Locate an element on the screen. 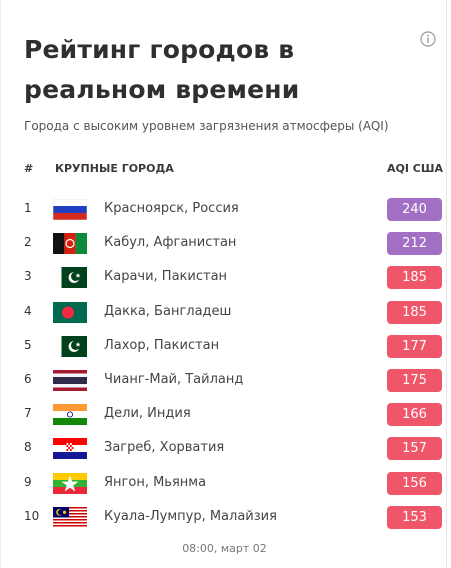 This screenshot has height=568, width=451. city-name: Красноярск, Россия is located at coordinates (171, 208).